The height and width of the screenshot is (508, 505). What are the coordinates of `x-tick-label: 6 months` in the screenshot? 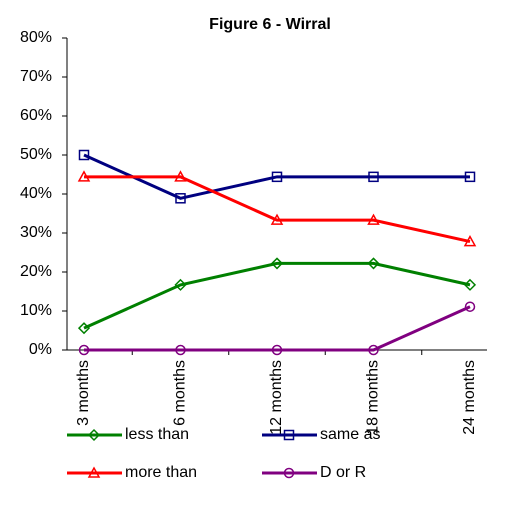 It's located at (180, 393).